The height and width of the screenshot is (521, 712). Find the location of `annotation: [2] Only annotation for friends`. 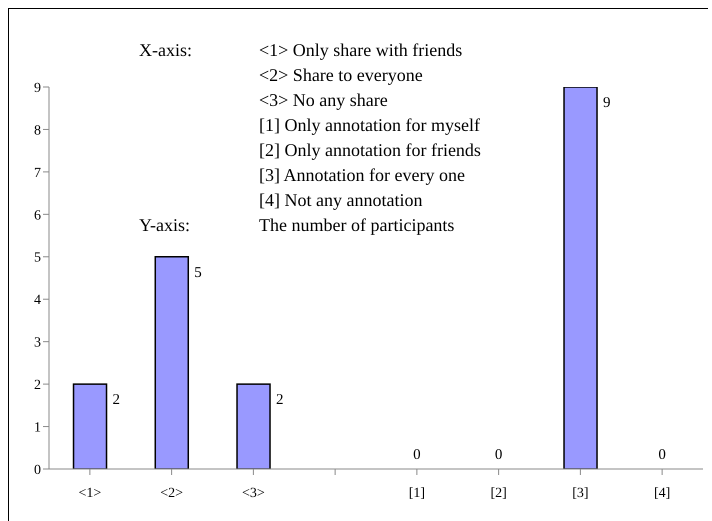

annotation: [2] Only annotation for friends is located at coordinates (370, 150).